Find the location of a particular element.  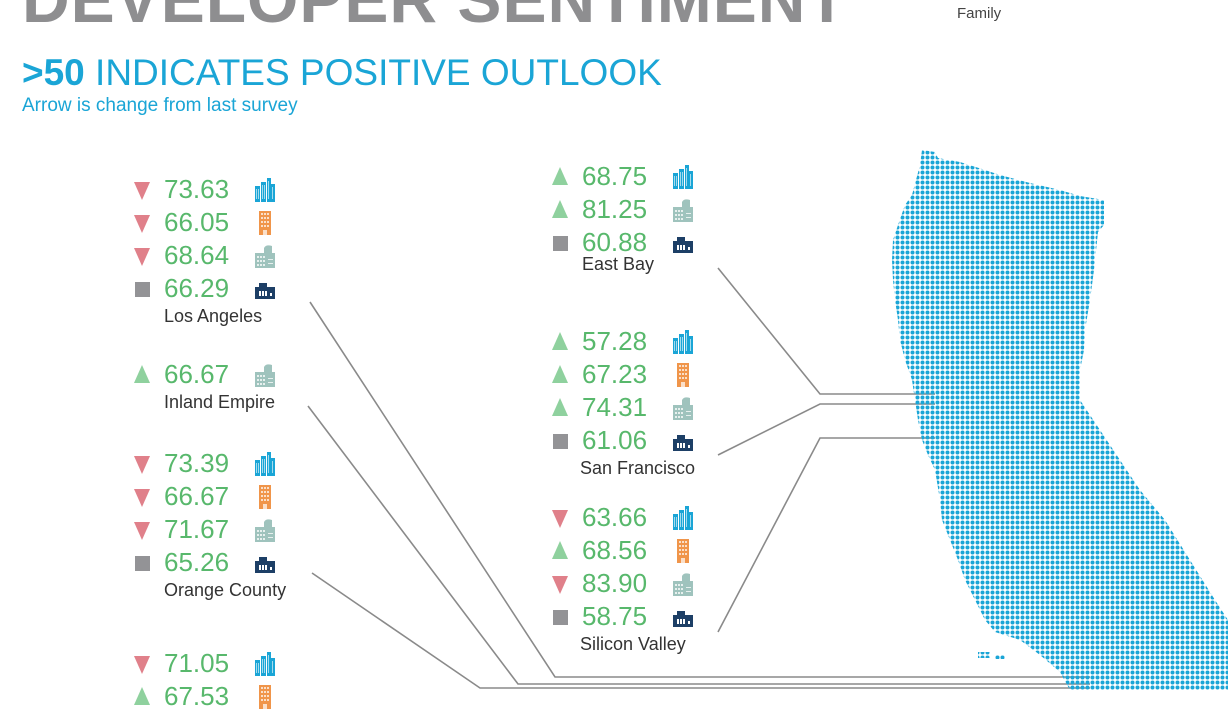

region-san-francisco: 57.28 67.23 74.31 61.06 San Francisco is located at coordinates (632, 401).